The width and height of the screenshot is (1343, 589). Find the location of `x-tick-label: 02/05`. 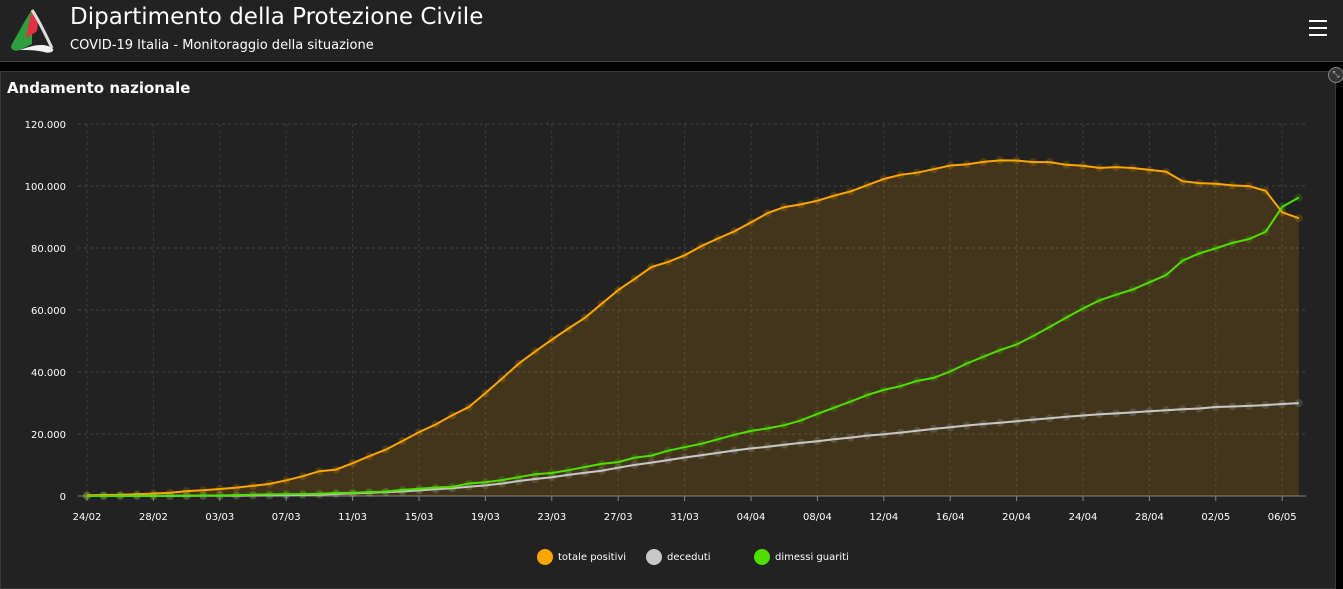

x-tick-label: 02/05 is located at coordinates (1215, 517).